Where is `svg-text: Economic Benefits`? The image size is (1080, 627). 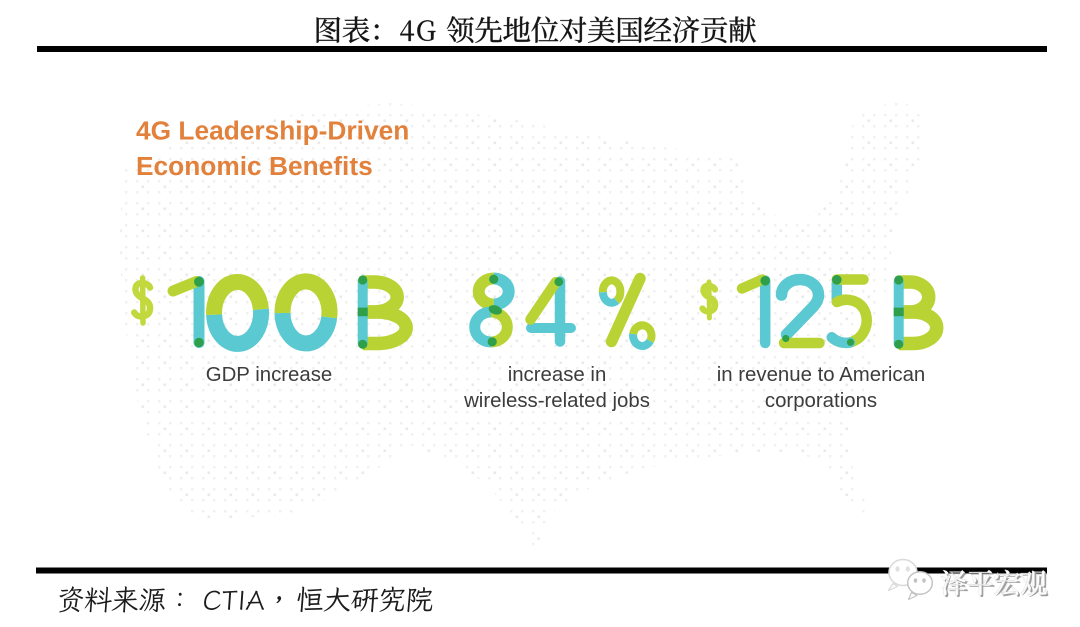
svg-text: Economic Benefits is located at coordinates (254, 166).